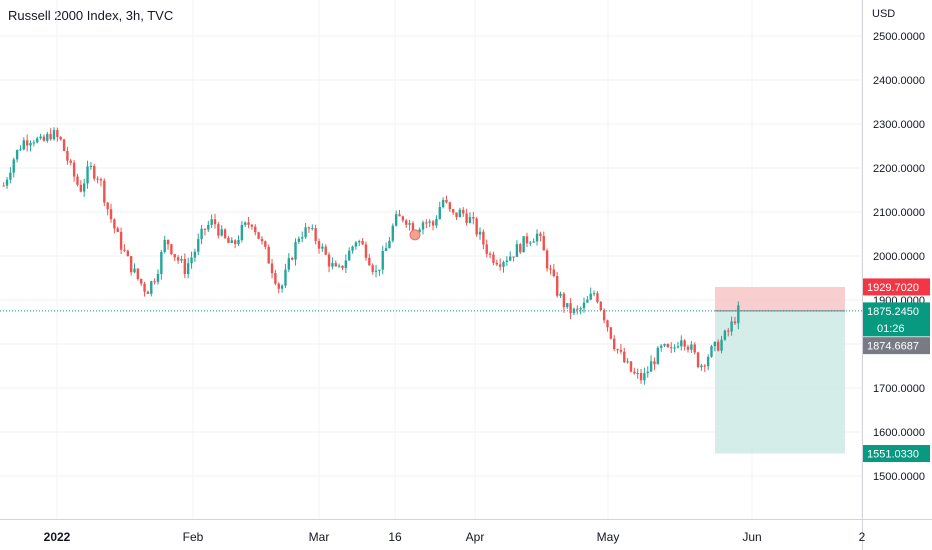 The image size is (932, 550). What do you see at coordinates (319, 537) in the screenshot?
I see `x-tick-label: Mar` at bounding box center [319, 537].